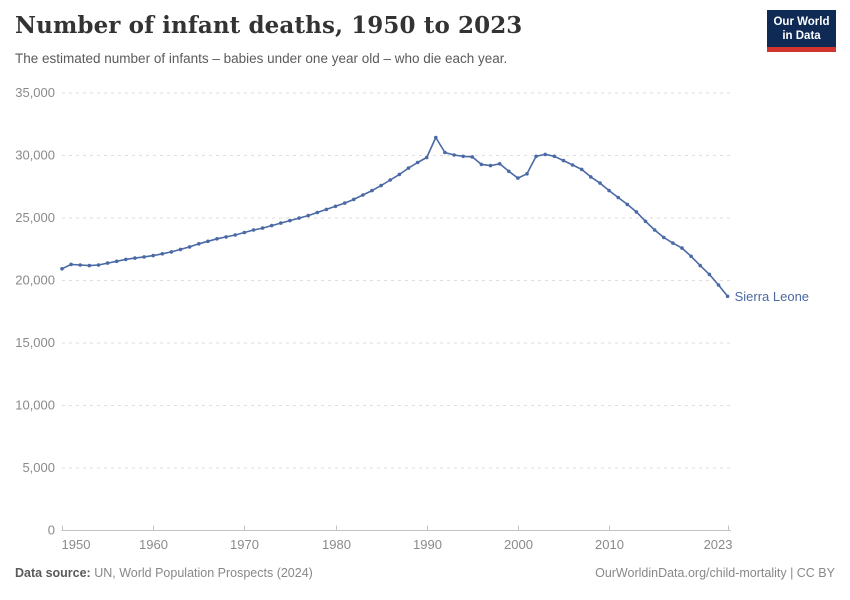  I want to click on data-point-1975, so click(290, 220).